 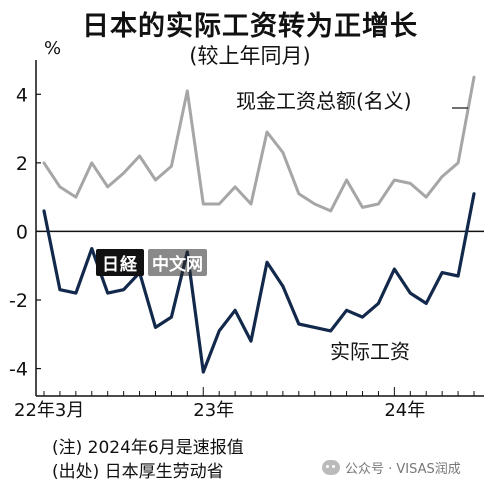 I want to click on y-tick-label: 4, so click(x=22, y=95).